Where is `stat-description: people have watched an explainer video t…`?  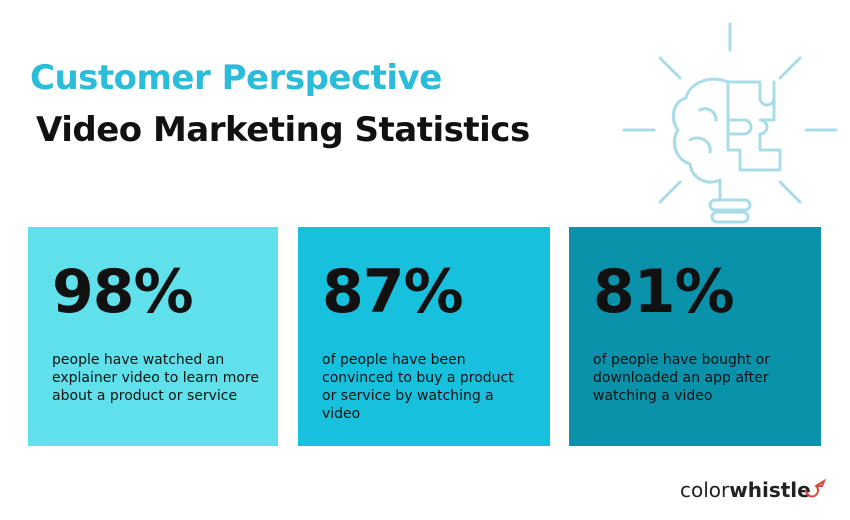 stat-description: people have watched an explainer video t… is located at coordinates (155, 378).